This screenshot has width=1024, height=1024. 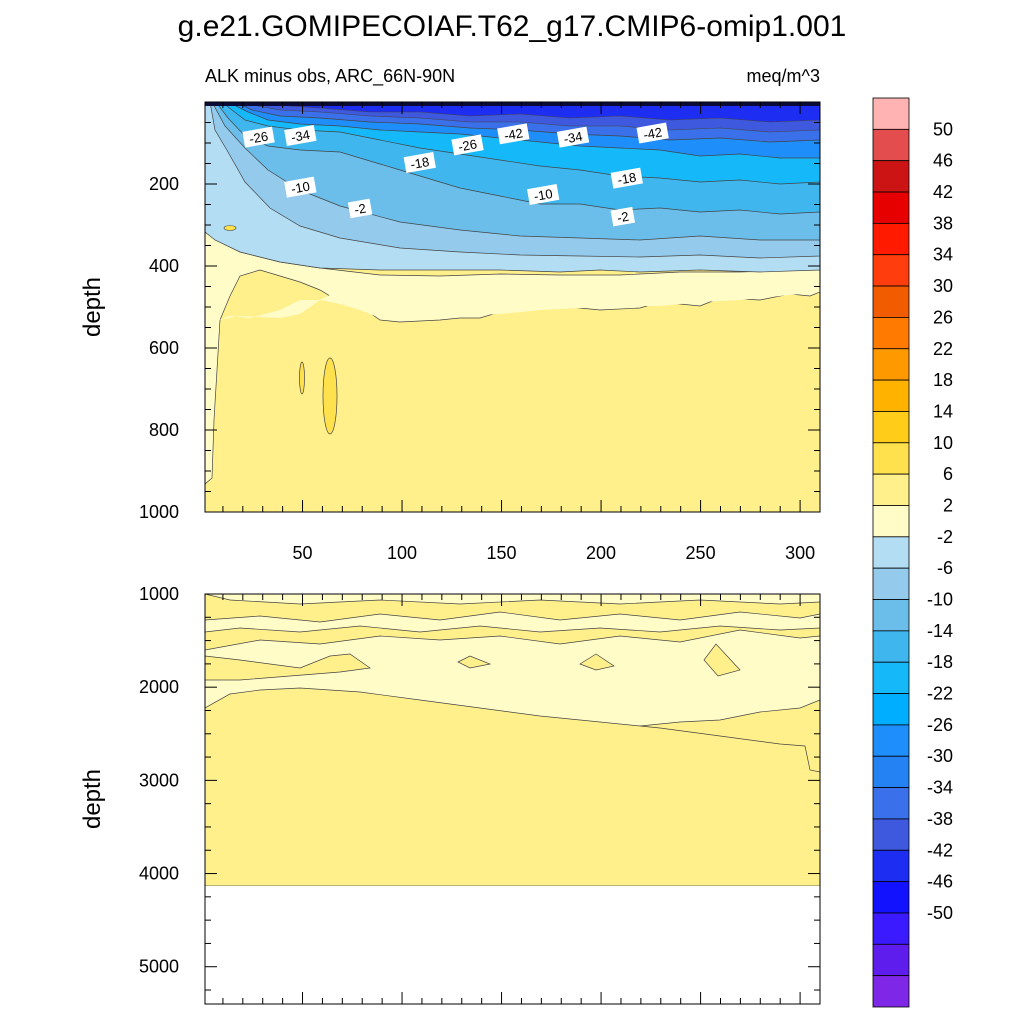 I want to click on bottom-y-axis-label: depth, so click(x=92, y=799).